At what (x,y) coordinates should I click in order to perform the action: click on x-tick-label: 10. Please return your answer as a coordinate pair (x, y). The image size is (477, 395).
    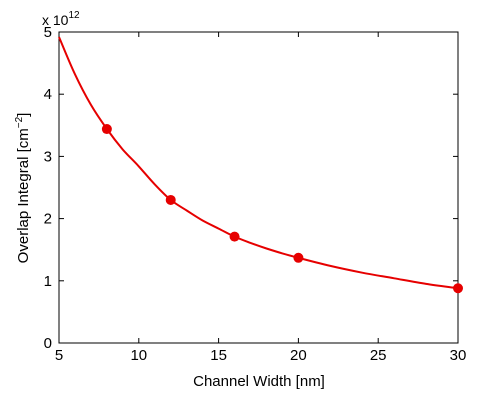
    Looking at the image, I should click on (138, 355).